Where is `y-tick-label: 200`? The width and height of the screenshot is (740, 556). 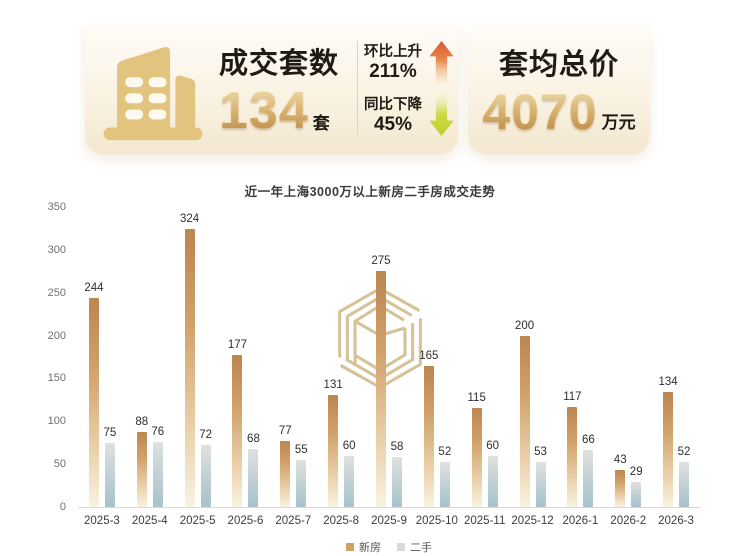
y-tick-label: 200 is located at coordinates (56, 335).